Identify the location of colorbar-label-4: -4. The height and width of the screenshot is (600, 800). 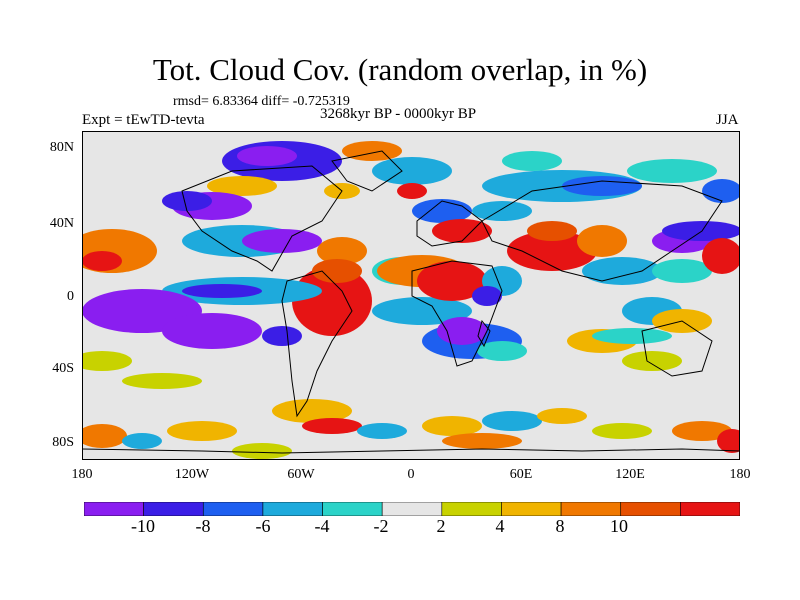
(322, 526).